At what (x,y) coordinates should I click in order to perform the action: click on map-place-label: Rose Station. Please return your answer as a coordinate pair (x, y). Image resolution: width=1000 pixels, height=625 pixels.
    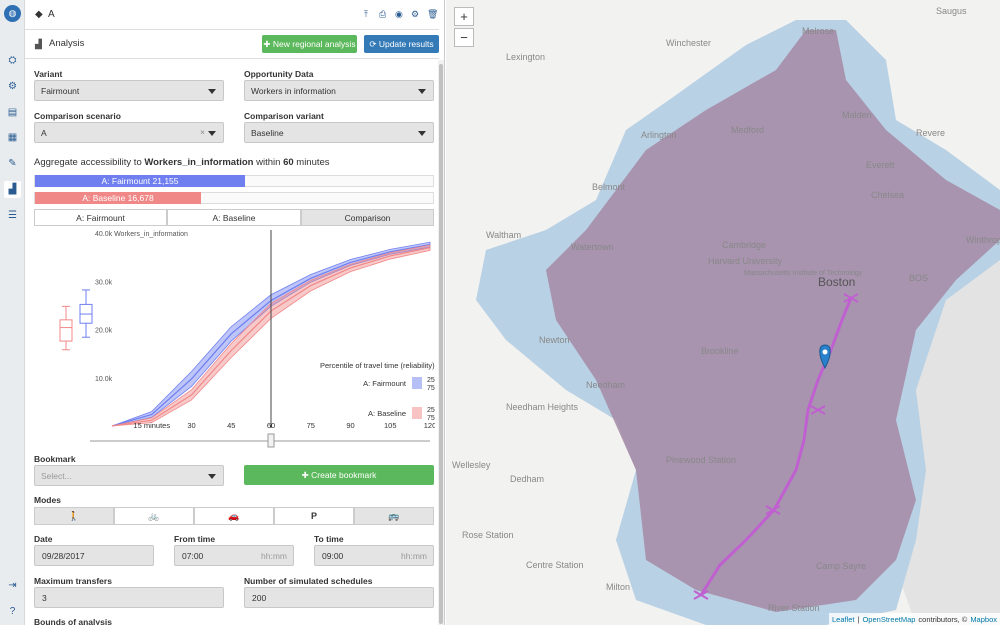
    Looking at the image, I should click on (488, 535).